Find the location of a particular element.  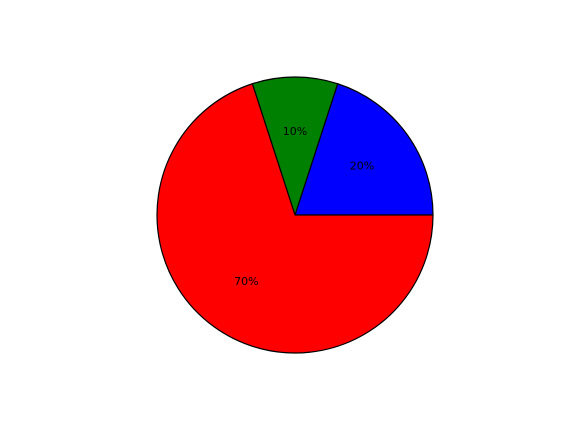

pie-labels: 20% 10% 70% is located at coordinates (304, 206).